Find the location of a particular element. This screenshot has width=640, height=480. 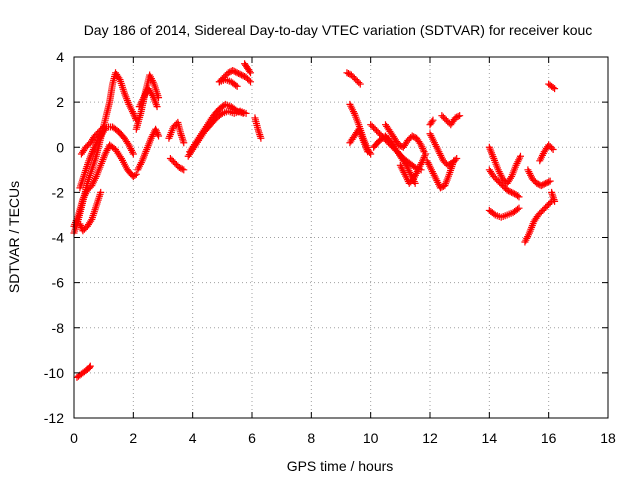

data-series-t31 is located at coordinates (504, 212).